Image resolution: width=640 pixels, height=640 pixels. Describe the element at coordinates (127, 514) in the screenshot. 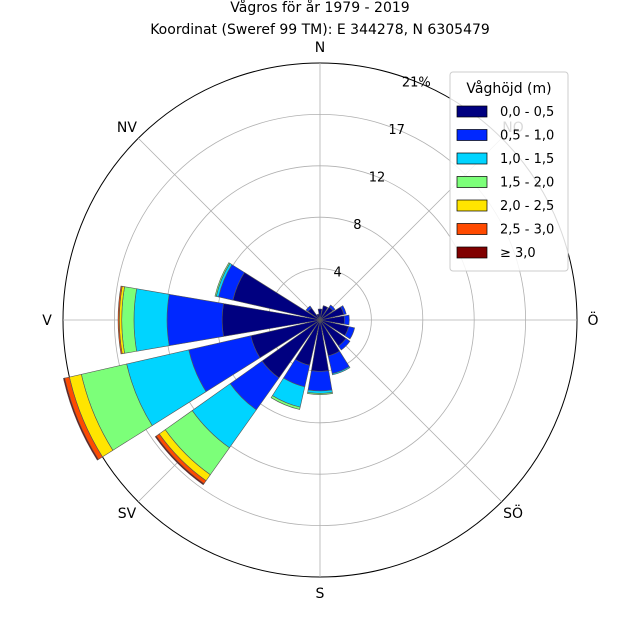

I see `direction-label: SV` at that location.